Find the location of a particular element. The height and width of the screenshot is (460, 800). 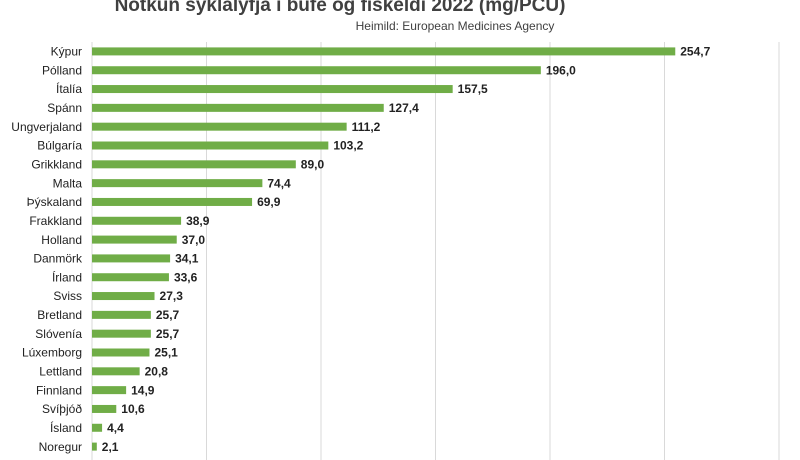

value-label: 4,4 is located at coordinates (115, 428).